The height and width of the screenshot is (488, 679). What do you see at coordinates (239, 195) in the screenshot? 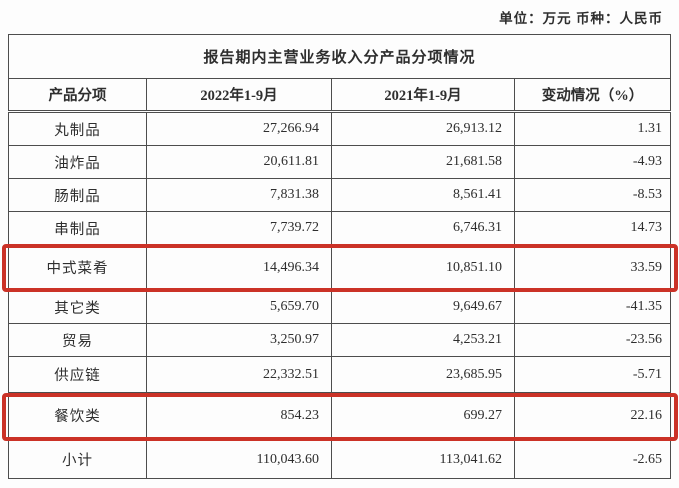
I see `value-2022-cell: 7,831.38` at bounding box center [239, 195].